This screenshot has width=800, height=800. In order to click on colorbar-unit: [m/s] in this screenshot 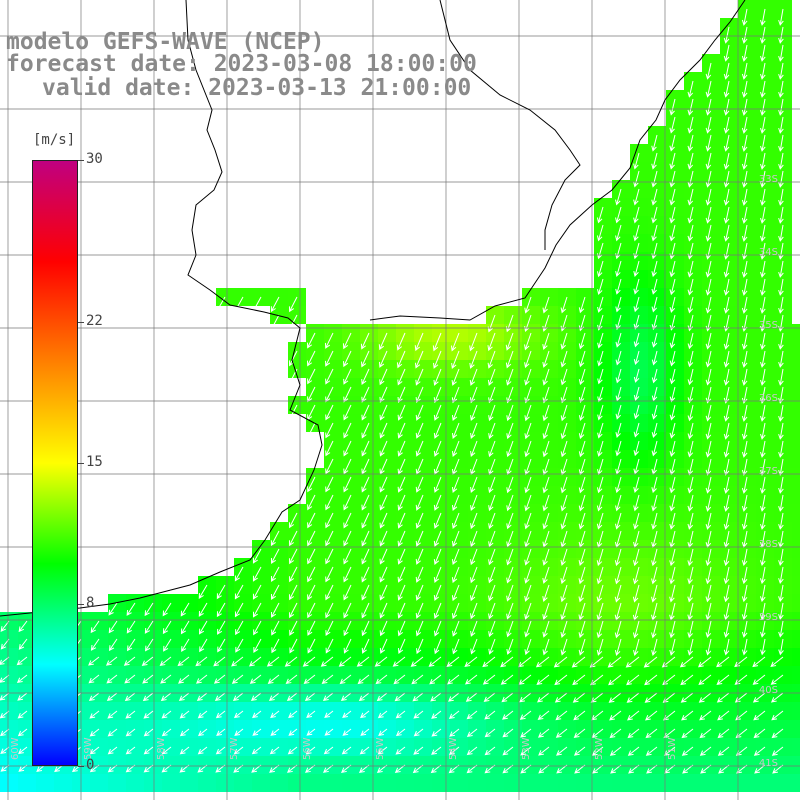, I will do `click(54, 140)`.